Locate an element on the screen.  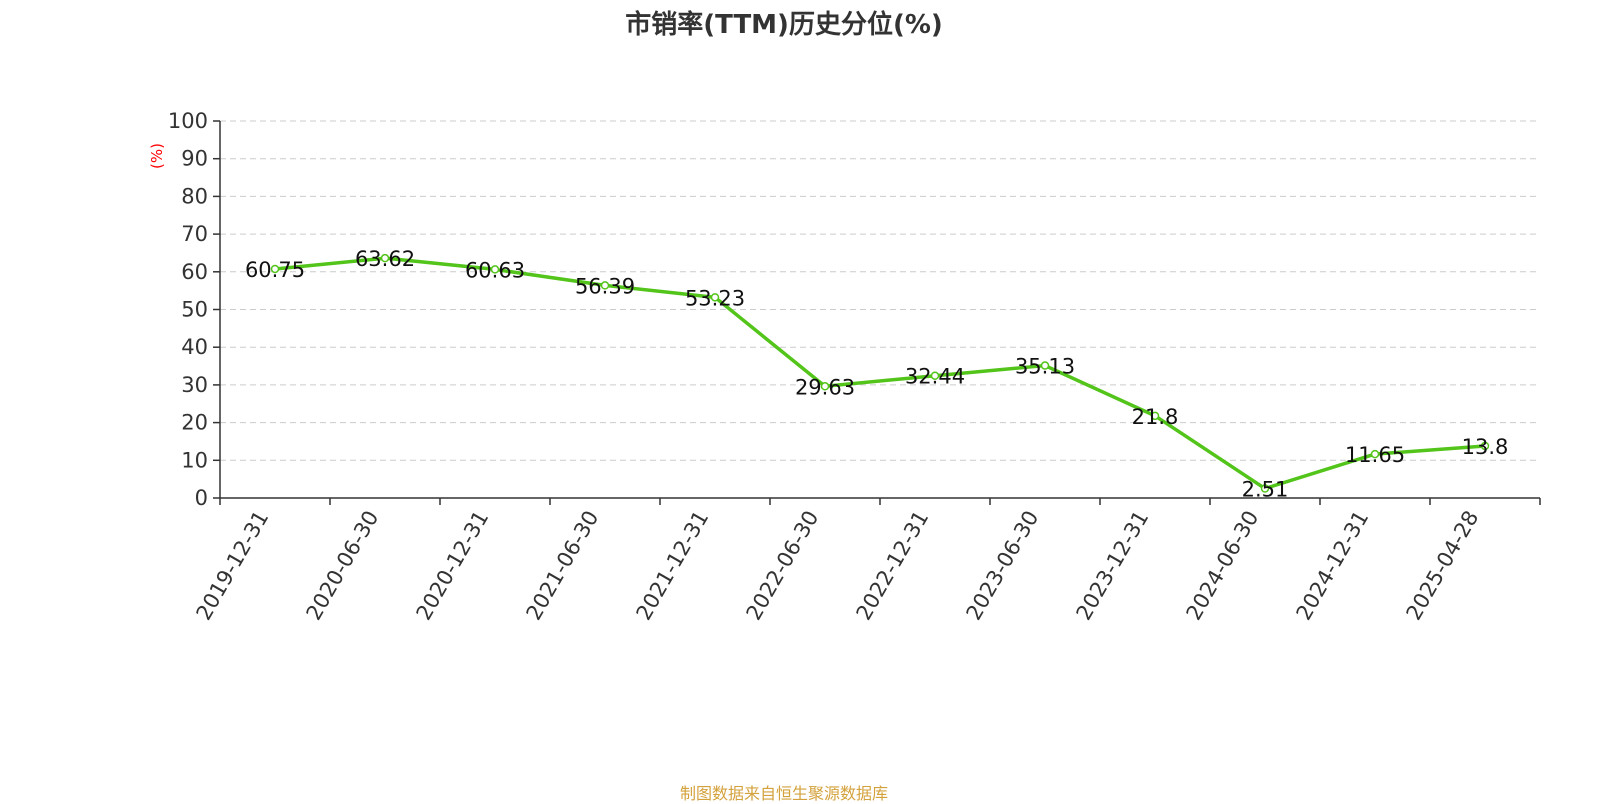
x-tick-label: 2024-12-31 is located at coordinates (1333, 566).